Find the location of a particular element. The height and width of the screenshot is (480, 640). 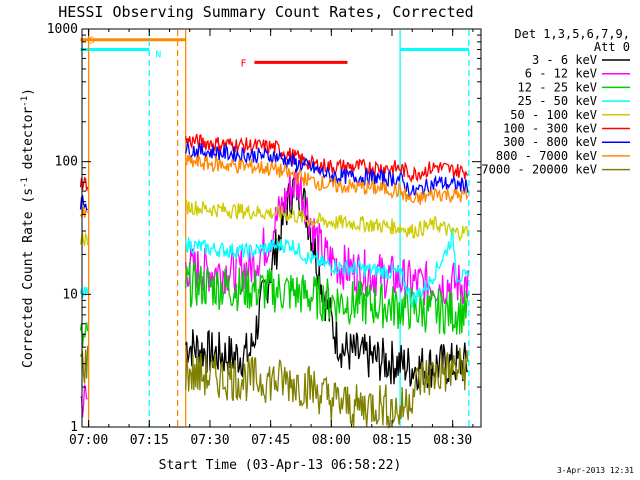

y-tick-label-2: 100 is located at coordinates (66, 162).